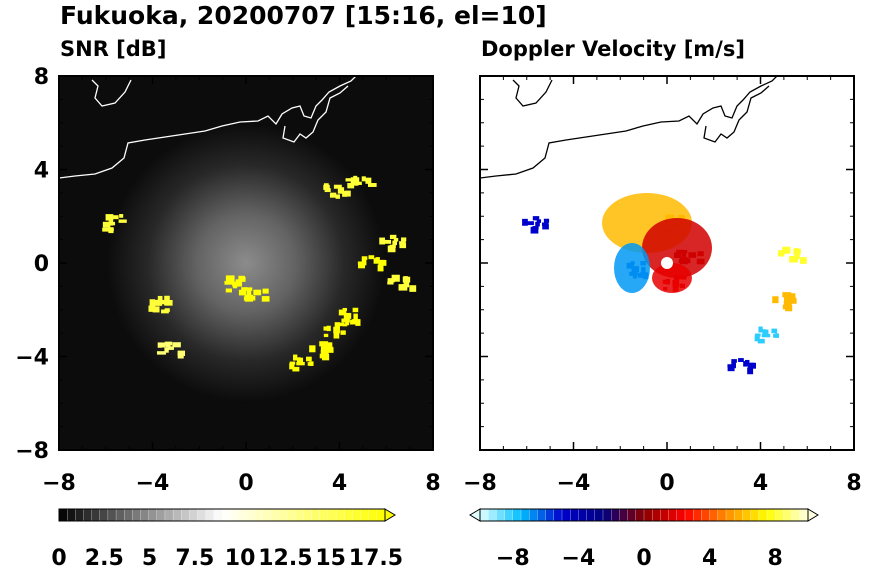 Image resolution: width=870 pixels, height=570 pixels. I want to click on snr-panel-title: SNR [dB], so click(113, 49).